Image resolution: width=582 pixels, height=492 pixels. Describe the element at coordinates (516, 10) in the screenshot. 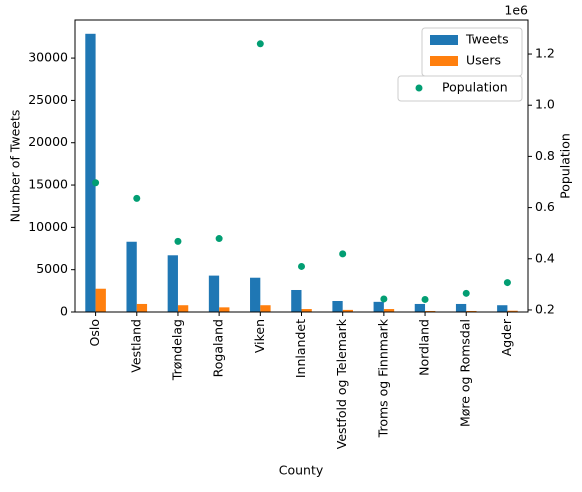

I see `y2-offset: 1e6` at that location.